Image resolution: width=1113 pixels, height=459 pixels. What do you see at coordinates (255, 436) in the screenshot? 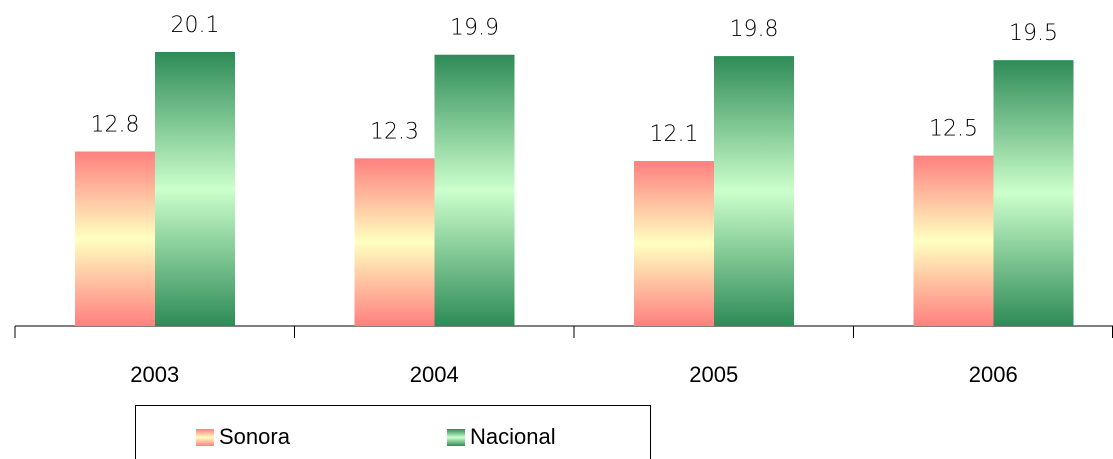
I see `legend-label: Sonora` at bounding box center [255, 436].